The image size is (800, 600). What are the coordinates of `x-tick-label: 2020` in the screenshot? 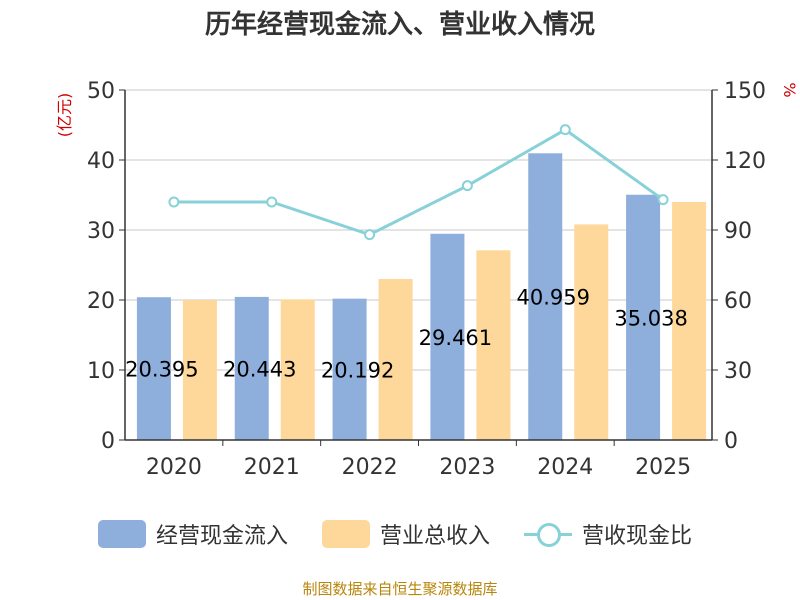 It's located at (174, 467).